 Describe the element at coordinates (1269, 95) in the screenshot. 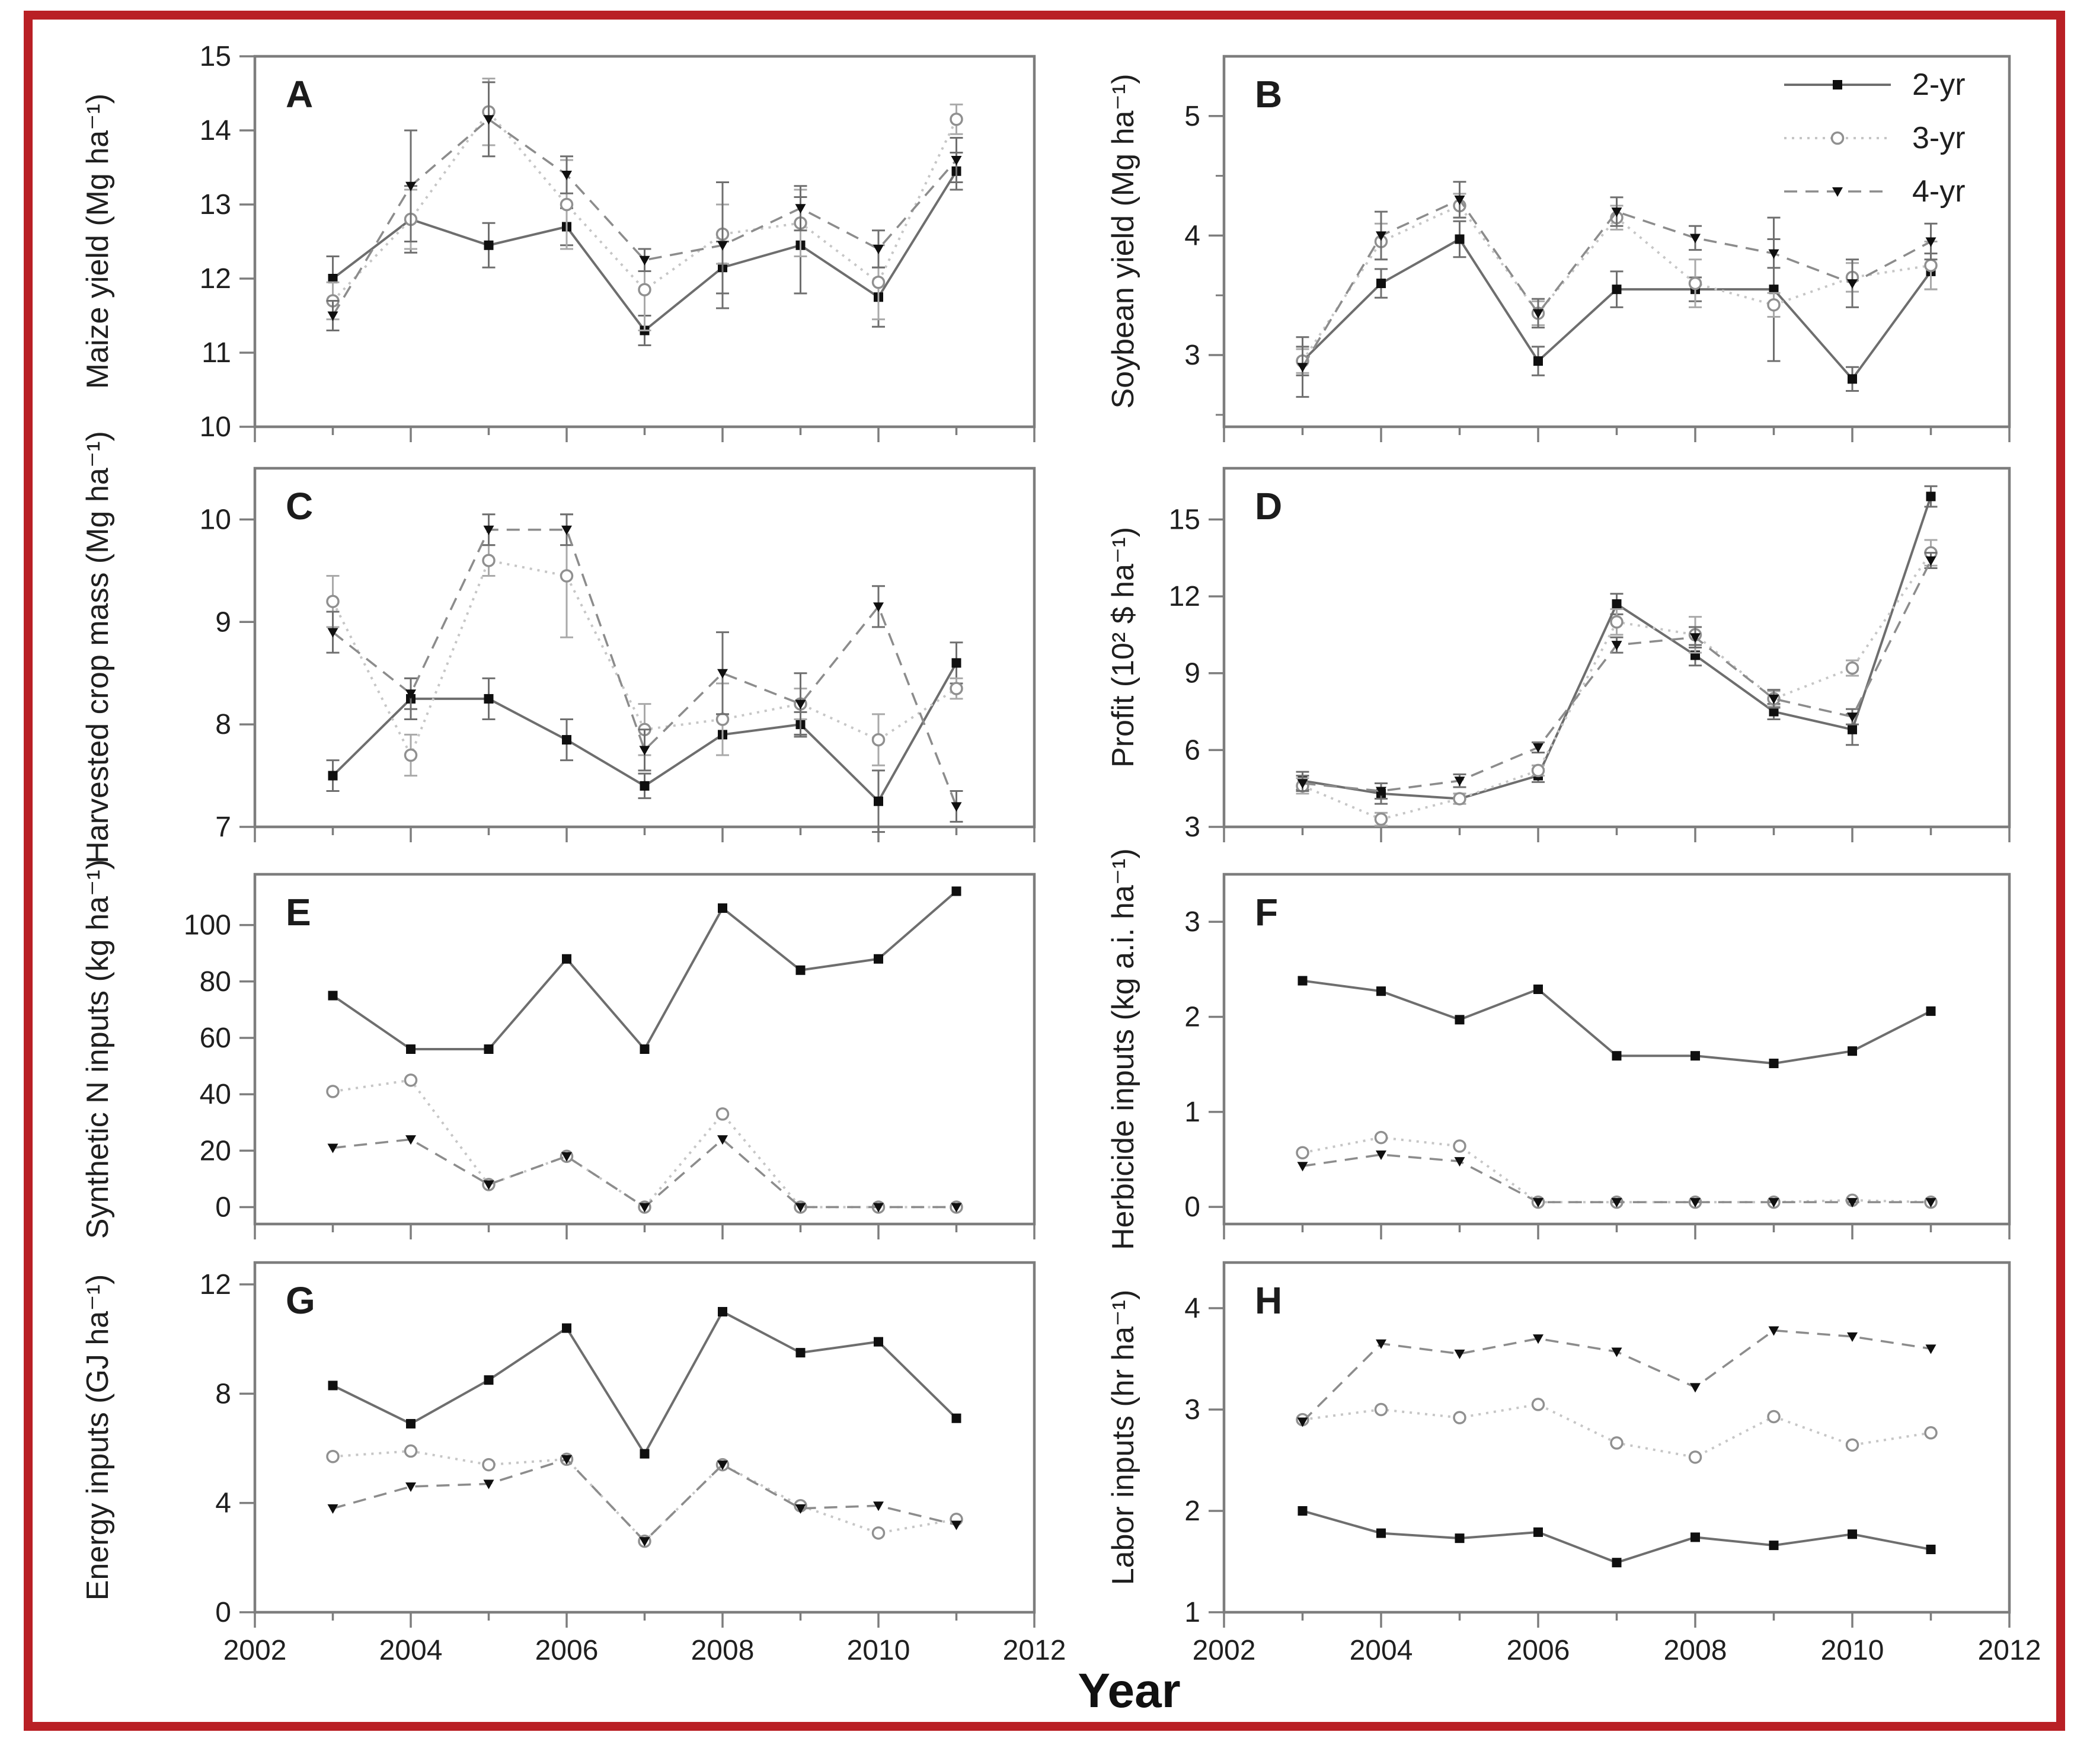

I see `panel-b-letter: B` at that location.